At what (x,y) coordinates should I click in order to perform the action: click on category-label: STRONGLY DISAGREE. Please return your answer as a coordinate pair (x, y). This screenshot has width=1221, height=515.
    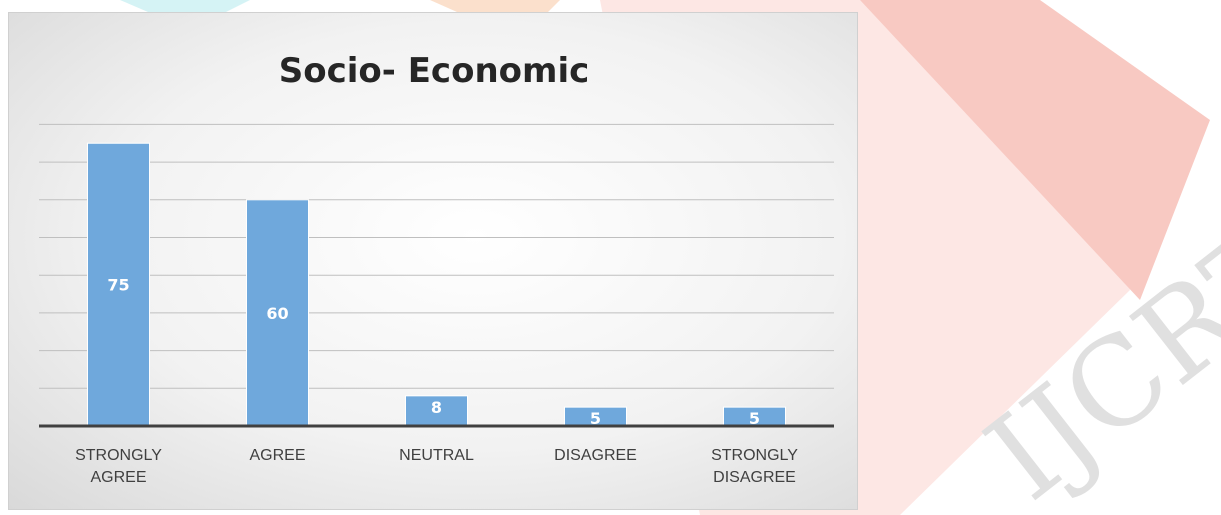
    Looking at the image, I should click on (754, 466).